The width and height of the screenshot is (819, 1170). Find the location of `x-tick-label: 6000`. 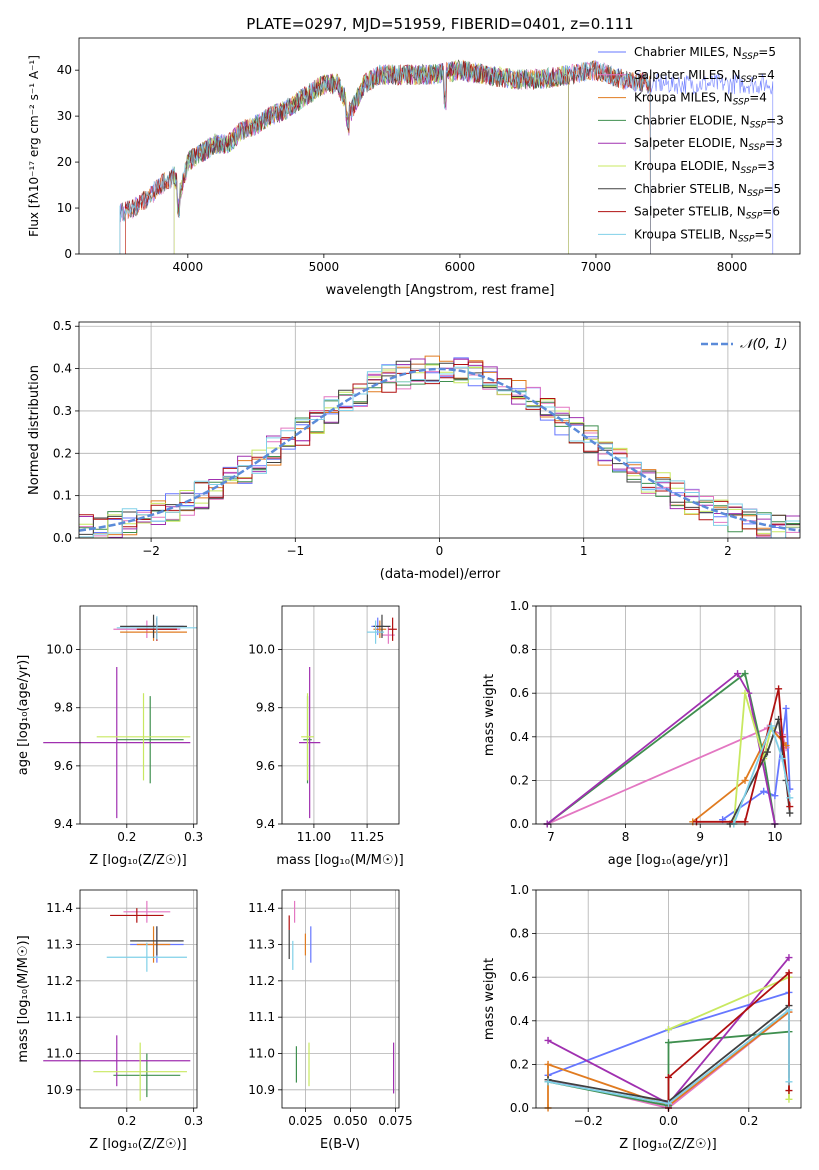

x-tick-label: 6000 is located at coordinates (460, 267).